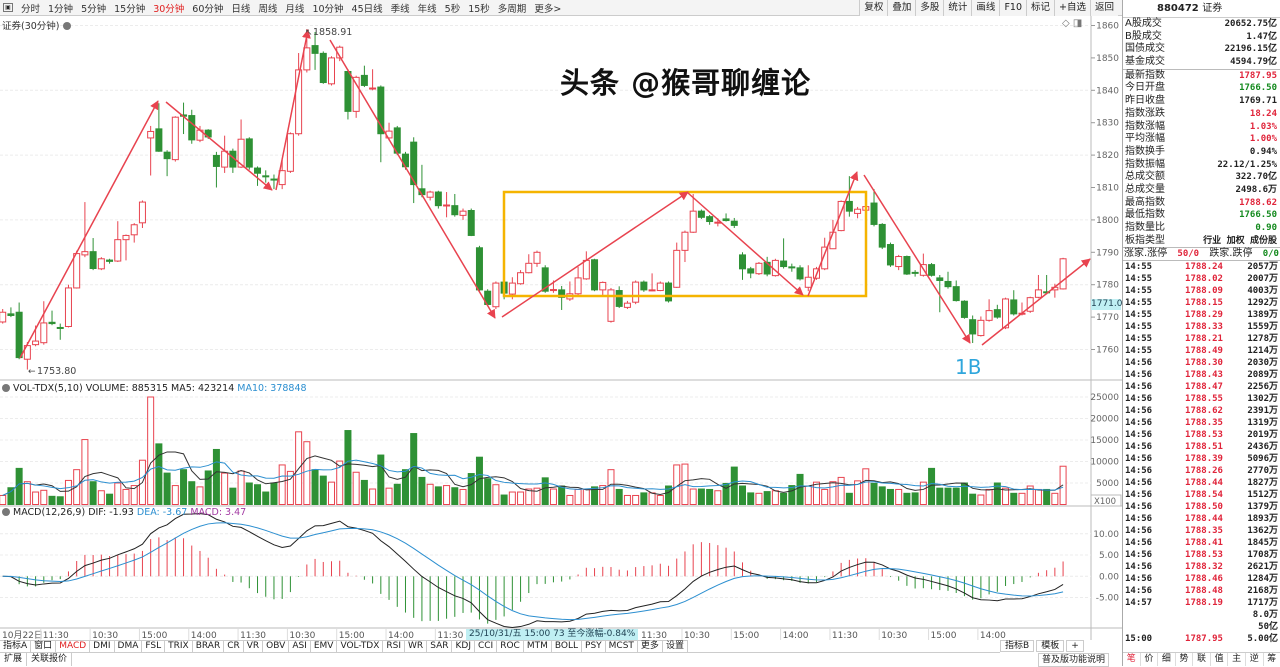  I want to click on stat-value: 行业 加权 成份股, so click(1240, 241).